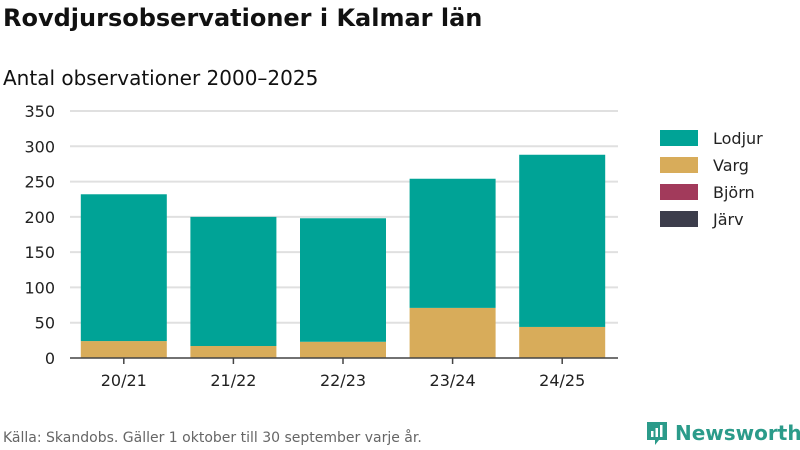 This screenshot has height=450, width=800. I want to click on x-tick-label: 21/22, so click(233, 380).